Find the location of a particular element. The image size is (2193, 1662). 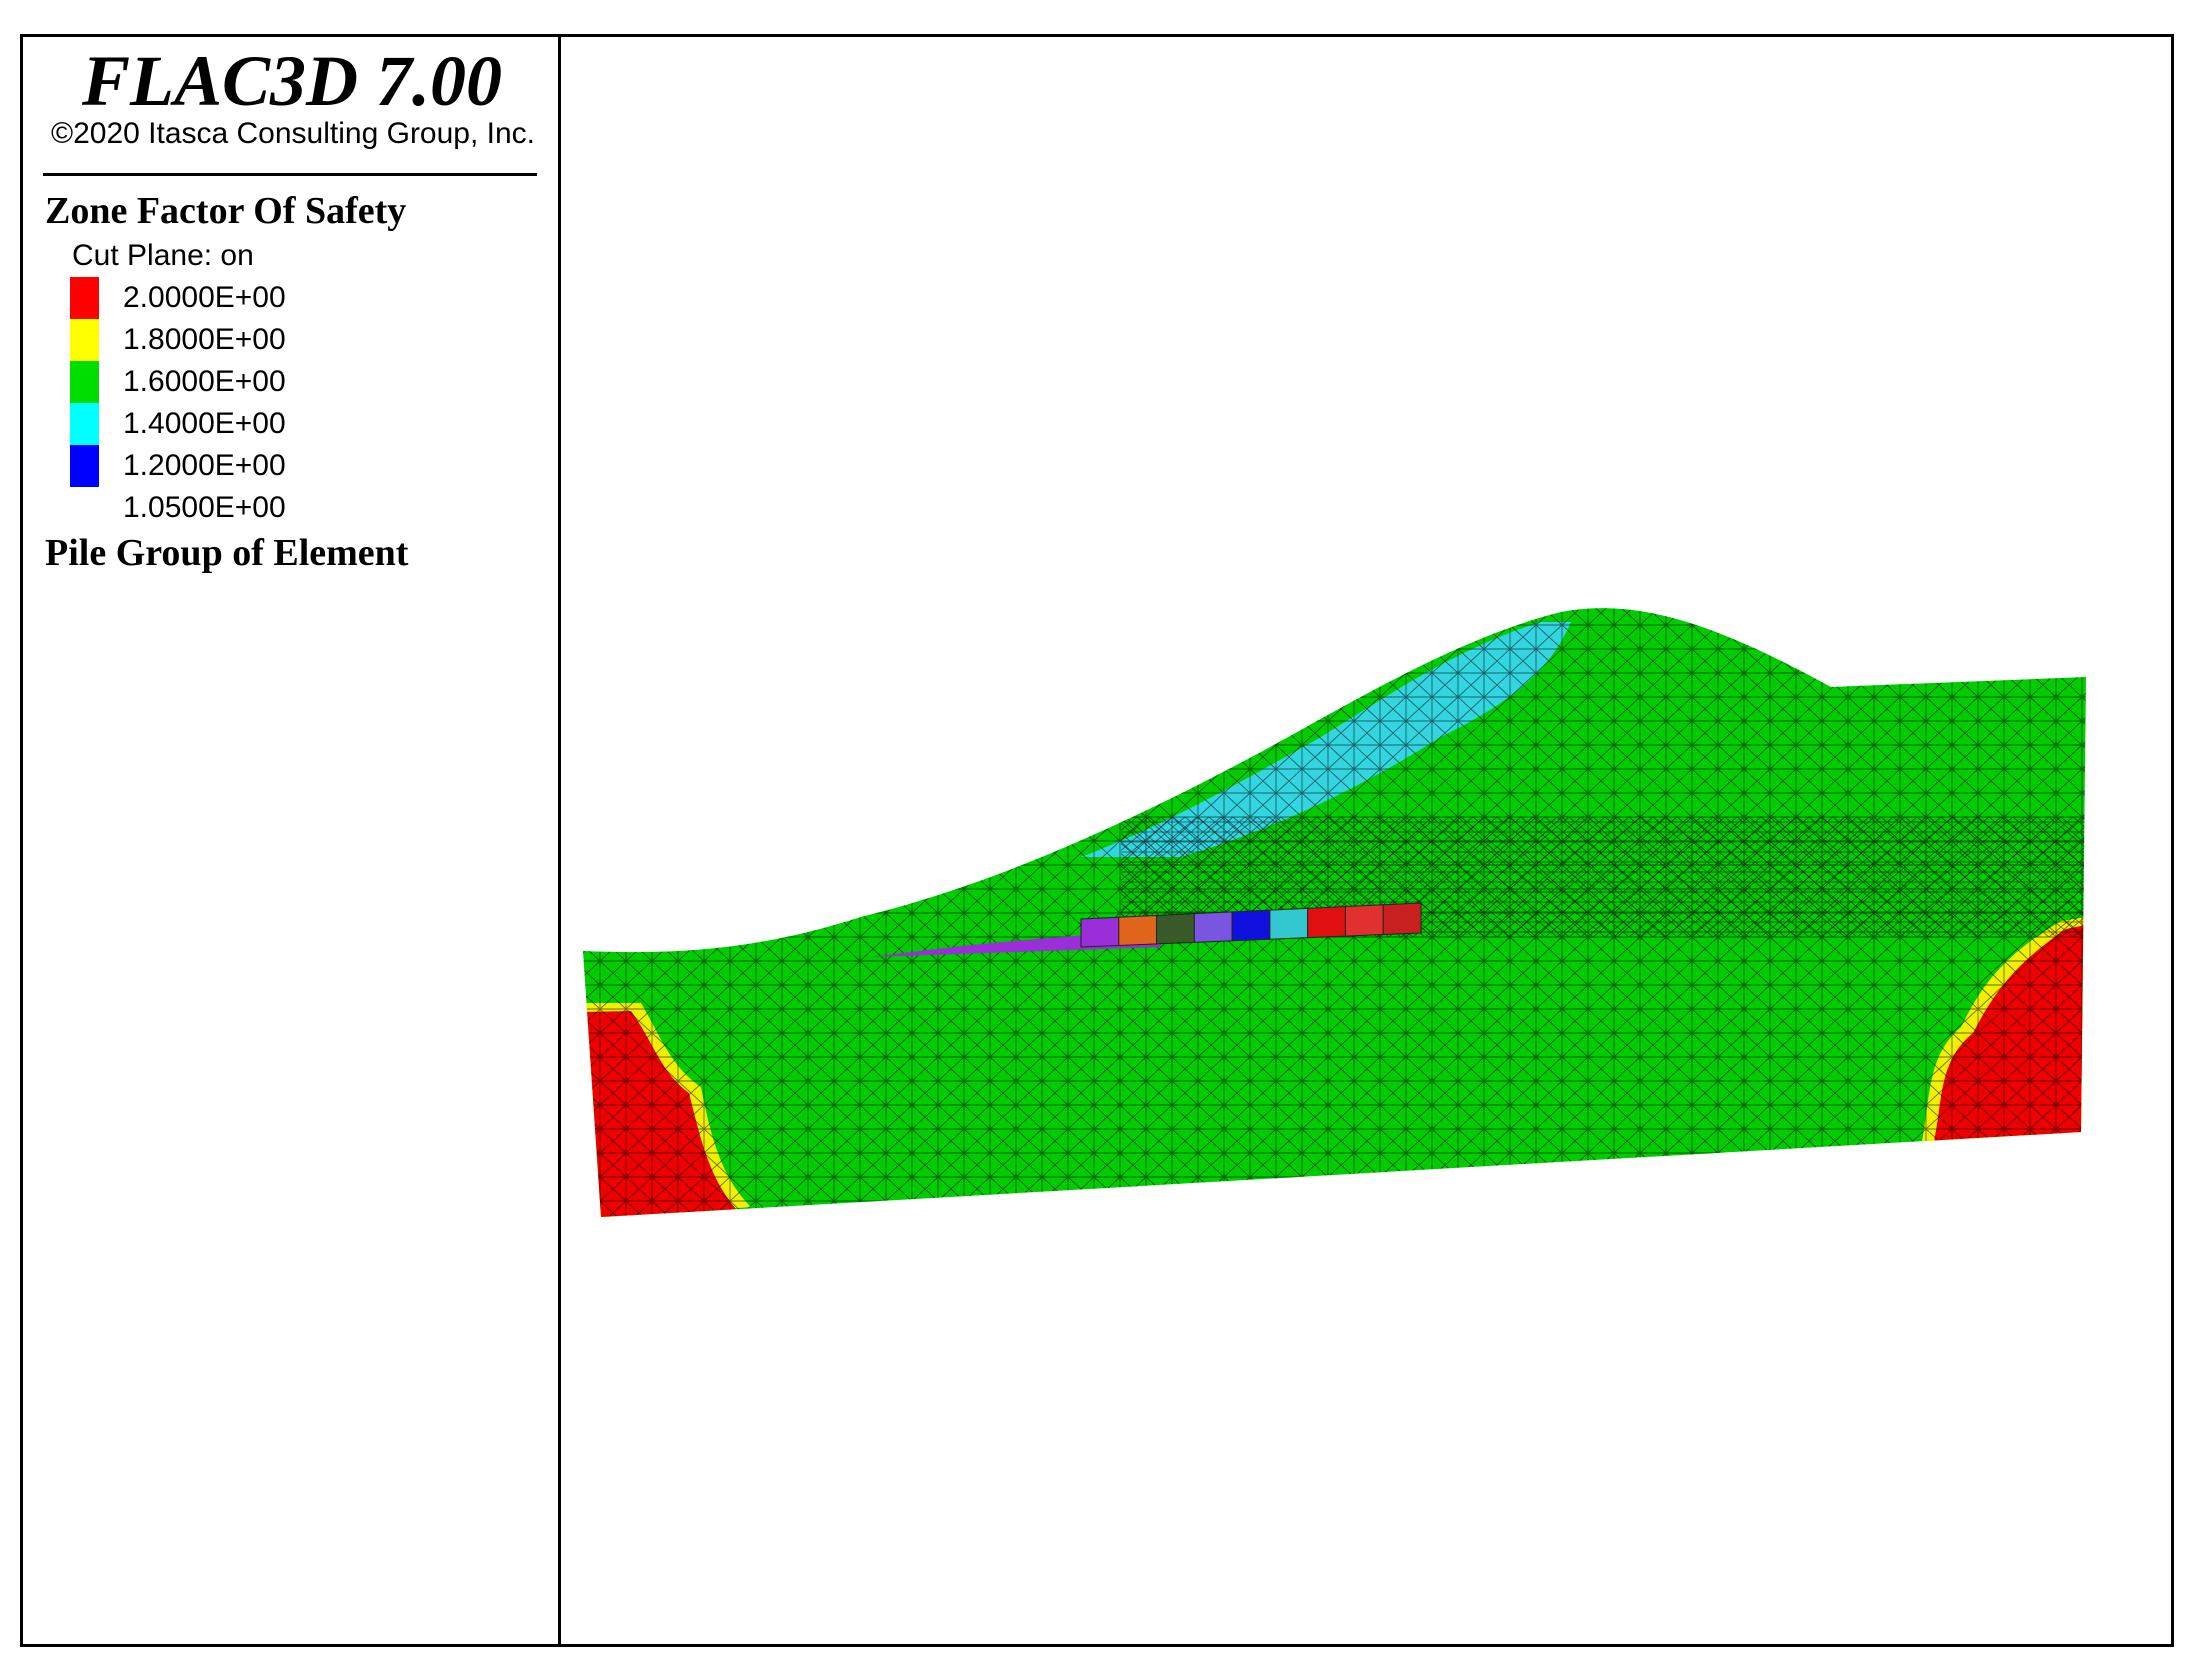

legend-divider is located at coordinates (290, 174).